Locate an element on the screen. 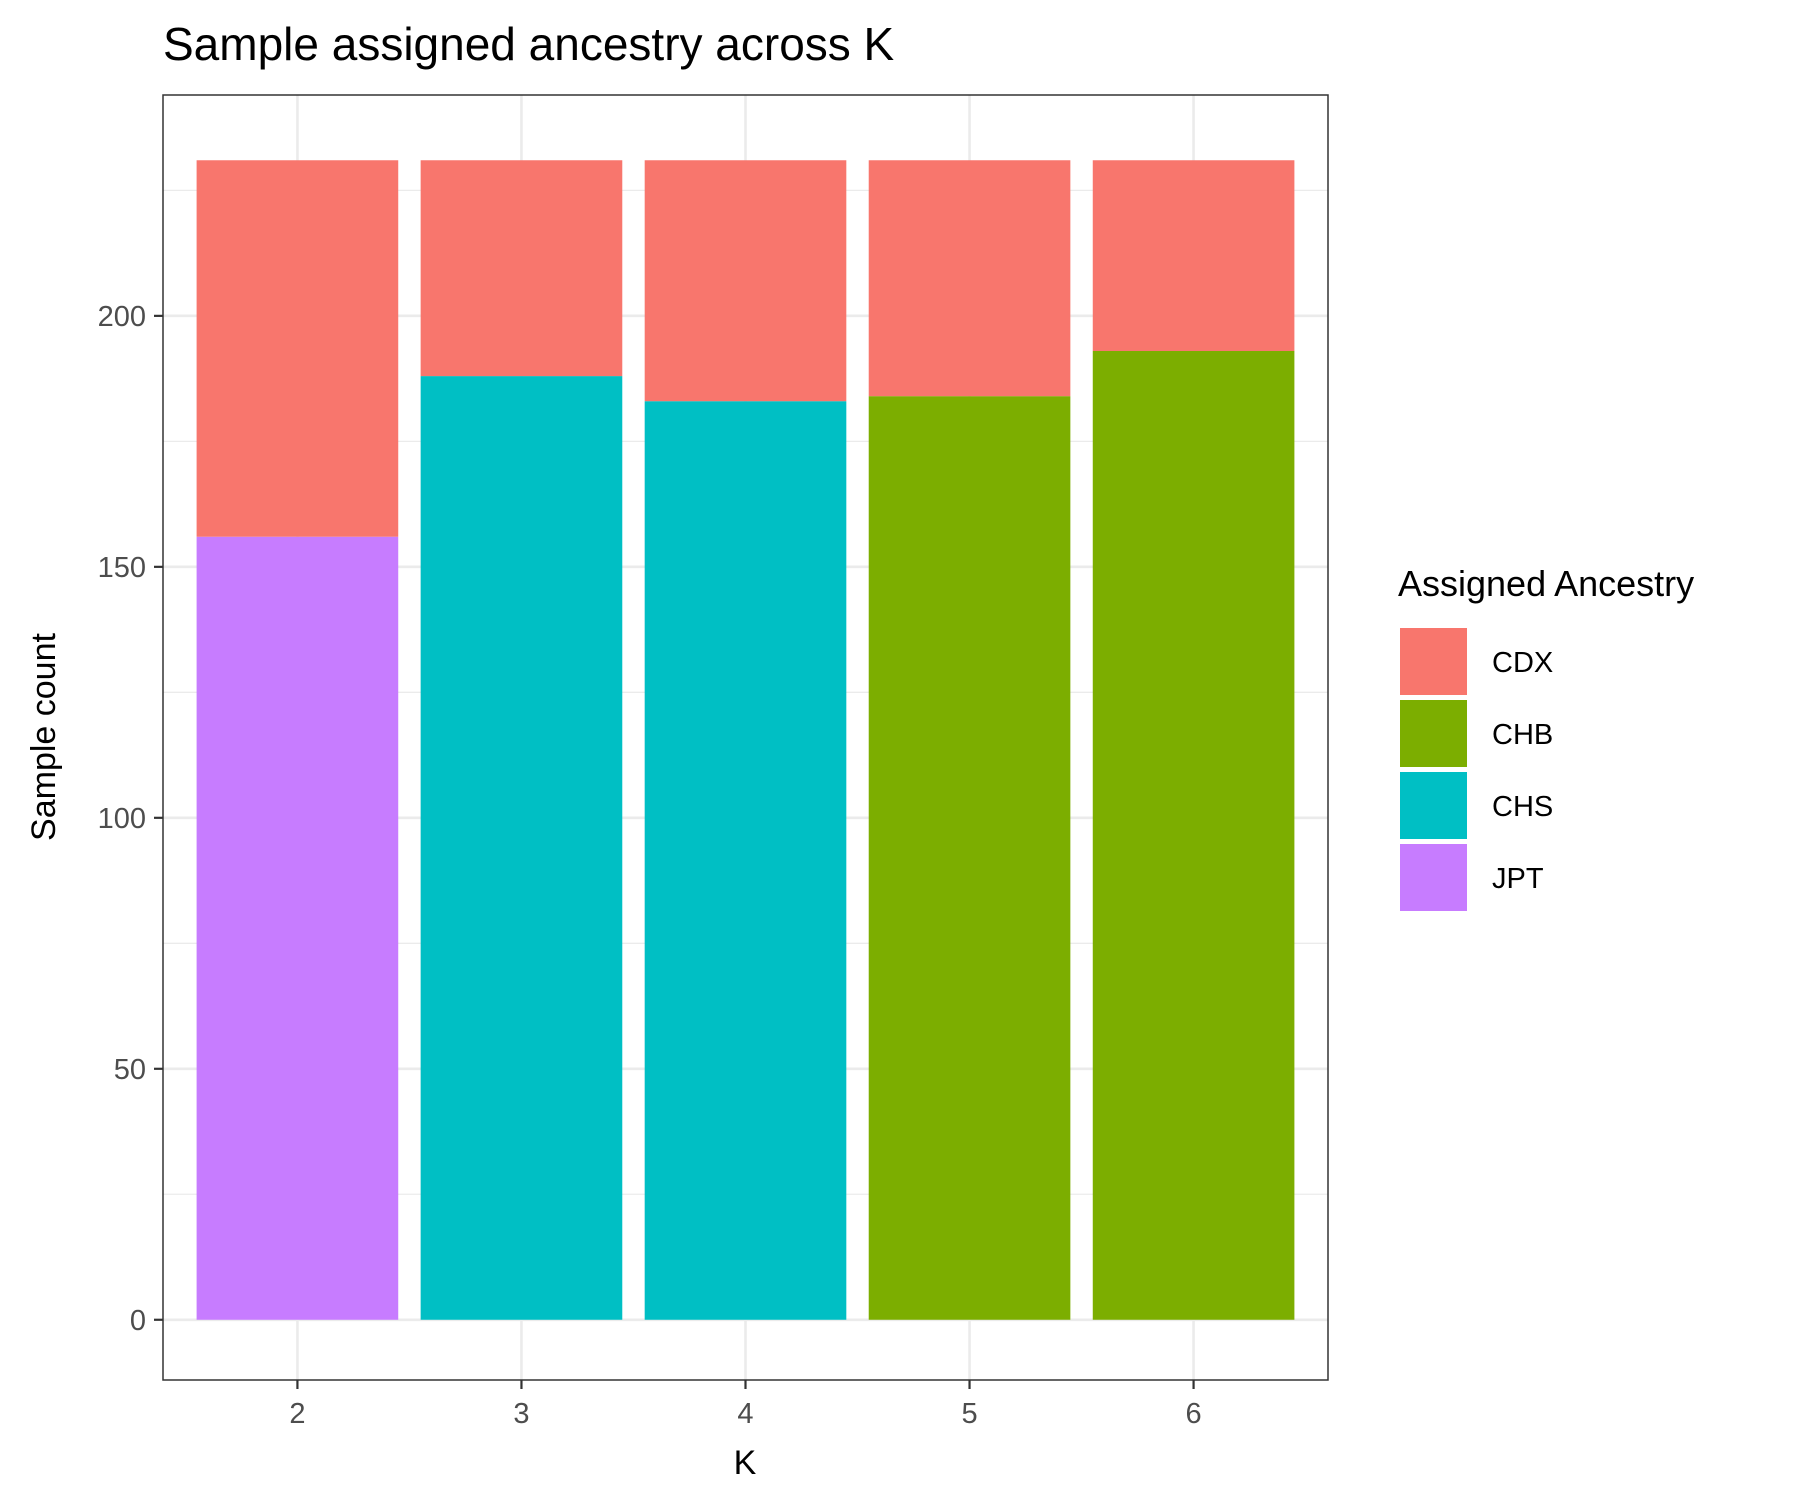 This screenshot has height=1500, width=1800. legend-label-chb: CHB is located at coordinates (1522, 735).